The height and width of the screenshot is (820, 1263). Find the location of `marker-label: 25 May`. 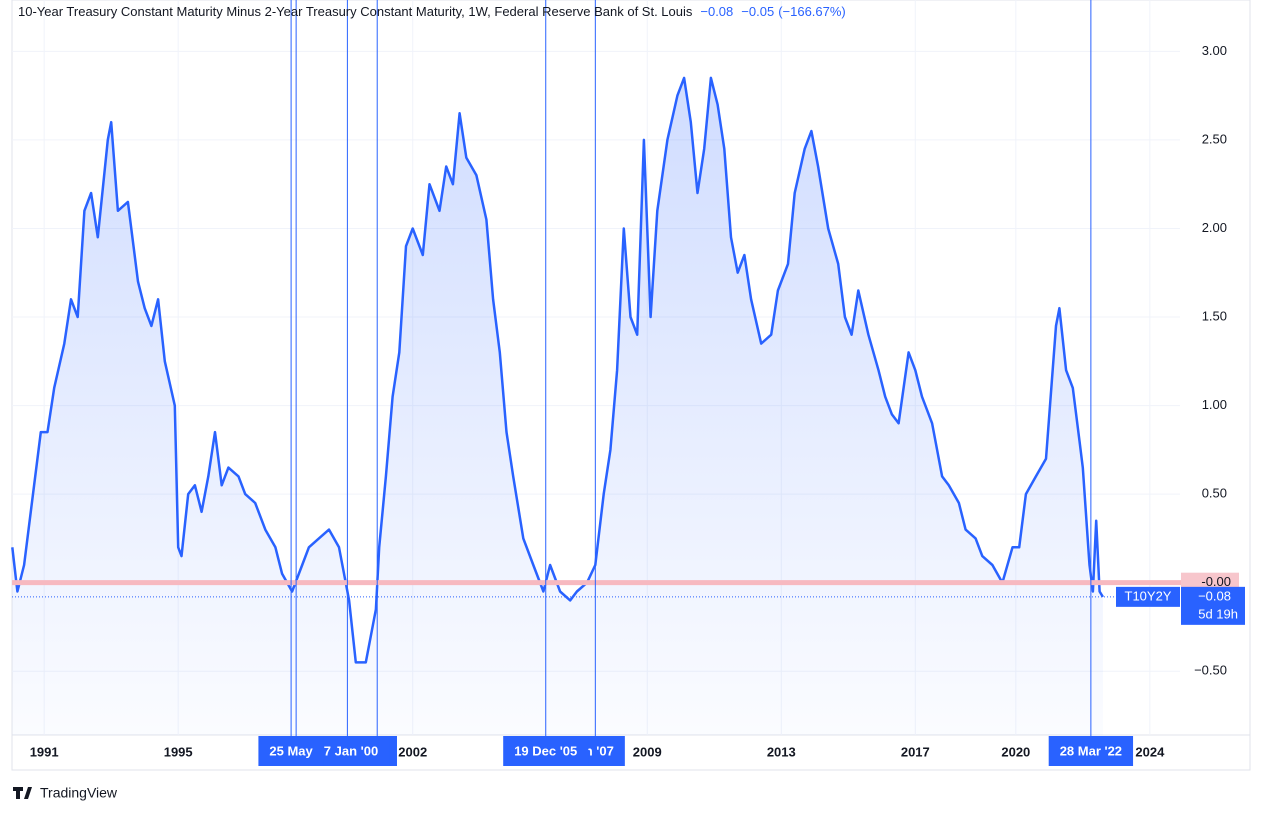

marker-label: 25 May is located at coordinates (291, 750).